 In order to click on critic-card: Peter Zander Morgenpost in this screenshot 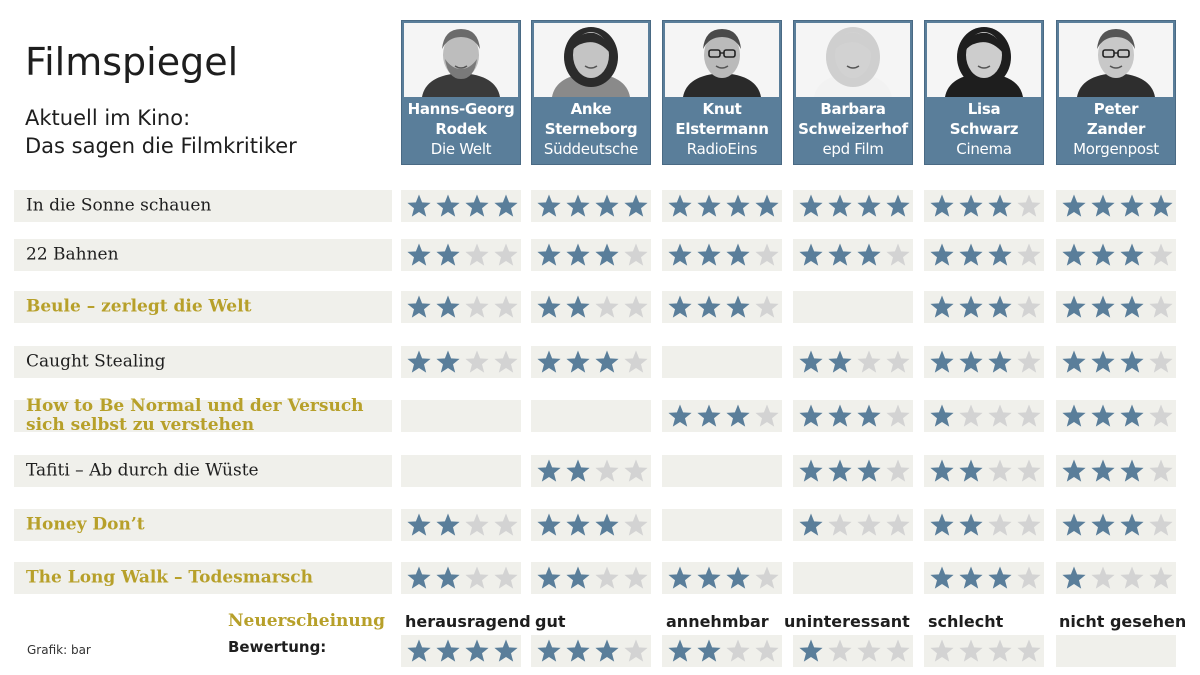, I will do `click(1116, 92)`.